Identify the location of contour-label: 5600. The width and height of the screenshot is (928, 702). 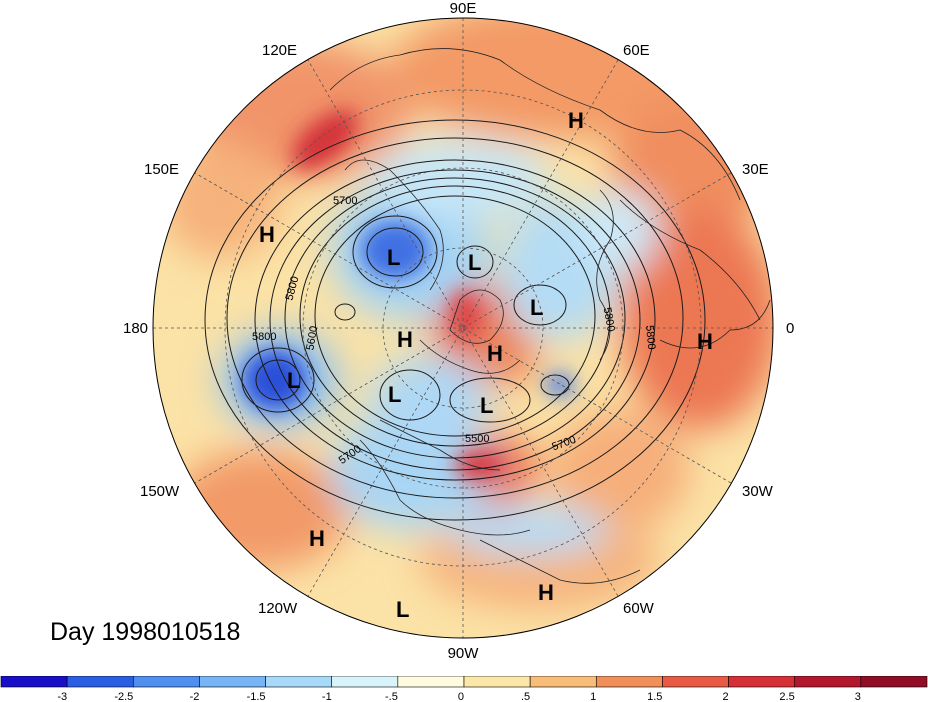
(312, 338).